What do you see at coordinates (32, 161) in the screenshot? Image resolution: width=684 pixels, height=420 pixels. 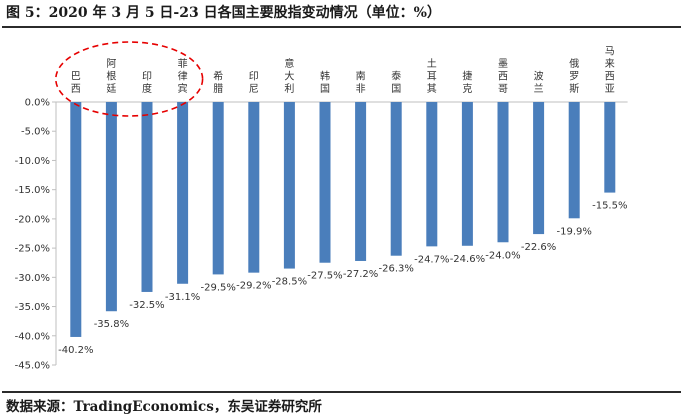 I see `y-tick-label: -10.0%` at bounding box center [32, 161].